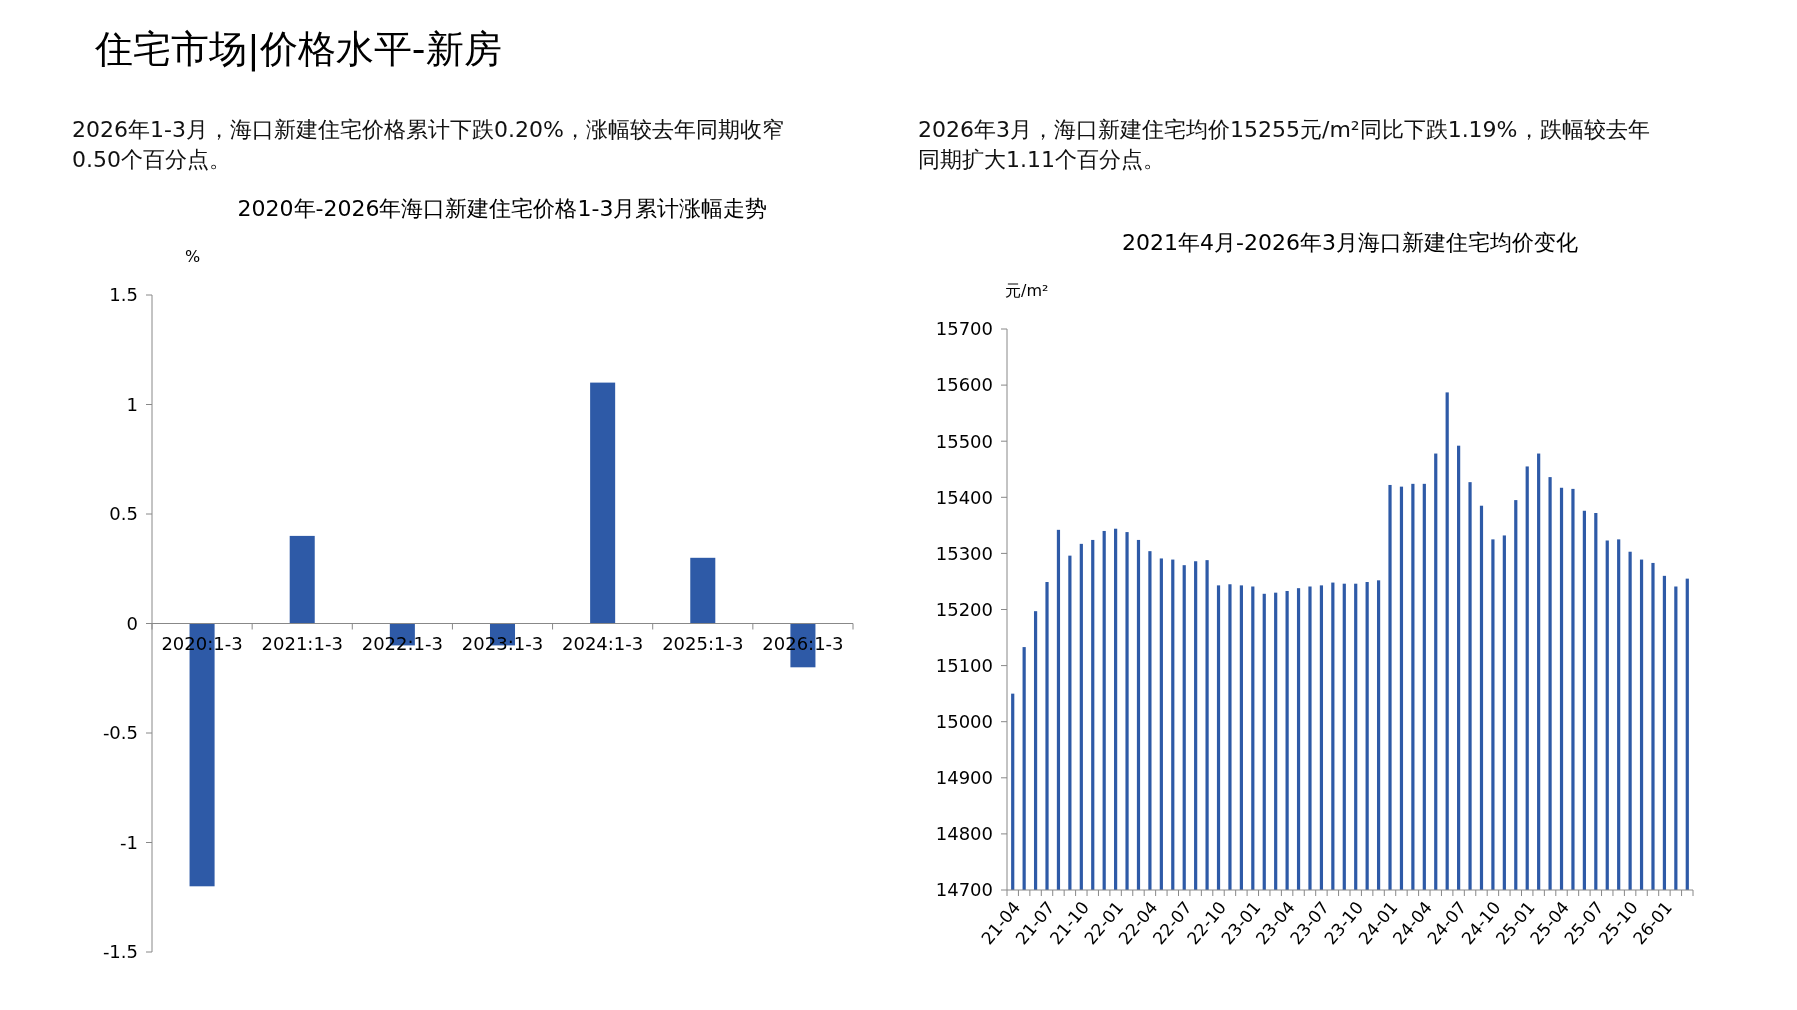 This screenshot has height=1010, width=1797. Describe the element at coordinates (123, 295) in the screenshot. I see `y-tick-label: 1.5` at that location.